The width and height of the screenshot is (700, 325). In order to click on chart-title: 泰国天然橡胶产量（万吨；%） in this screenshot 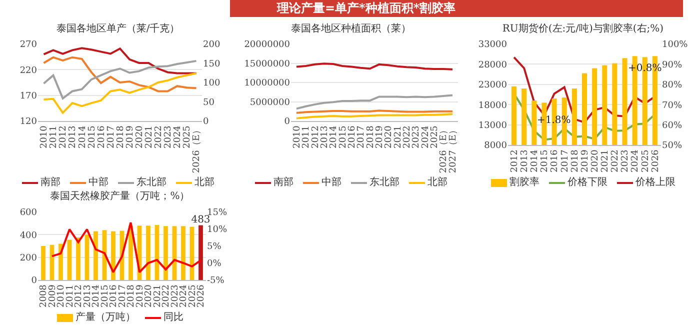, I will do `click(120, 196)`.